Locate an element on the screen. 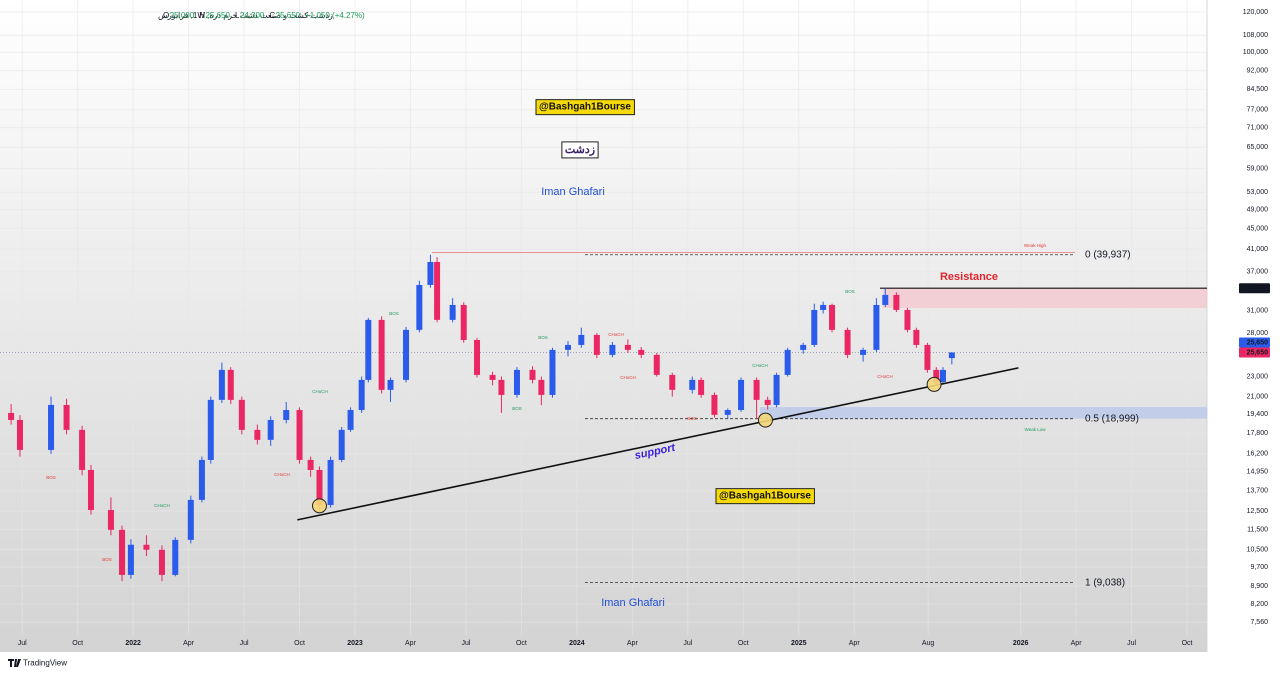 The height and width of the screenshot is (676, 1280). structure-label: Weak High is located at coordinates (1035, 245).